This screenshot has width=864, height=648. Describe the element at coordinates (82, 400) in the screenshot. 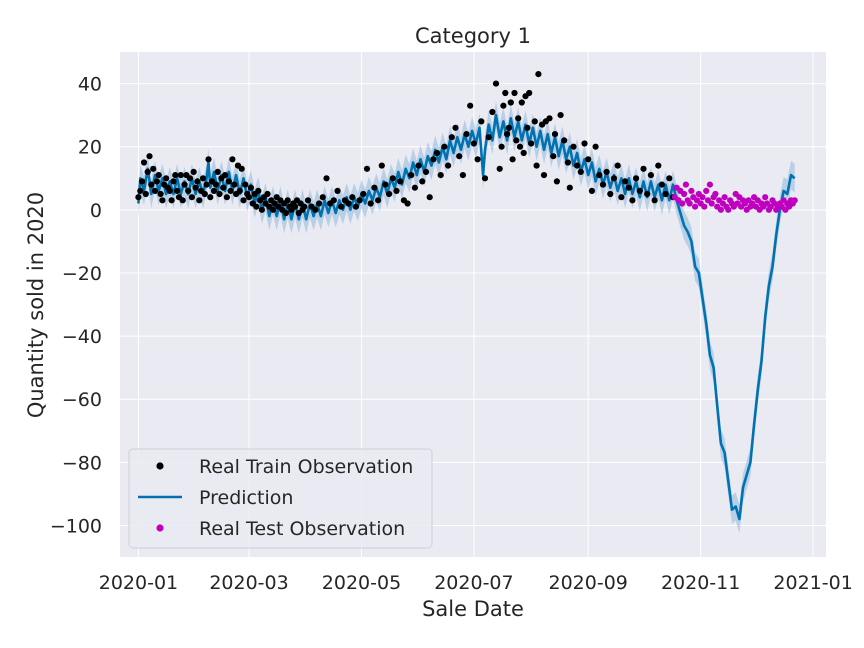

I see `y-tick-label: −60` at that location.